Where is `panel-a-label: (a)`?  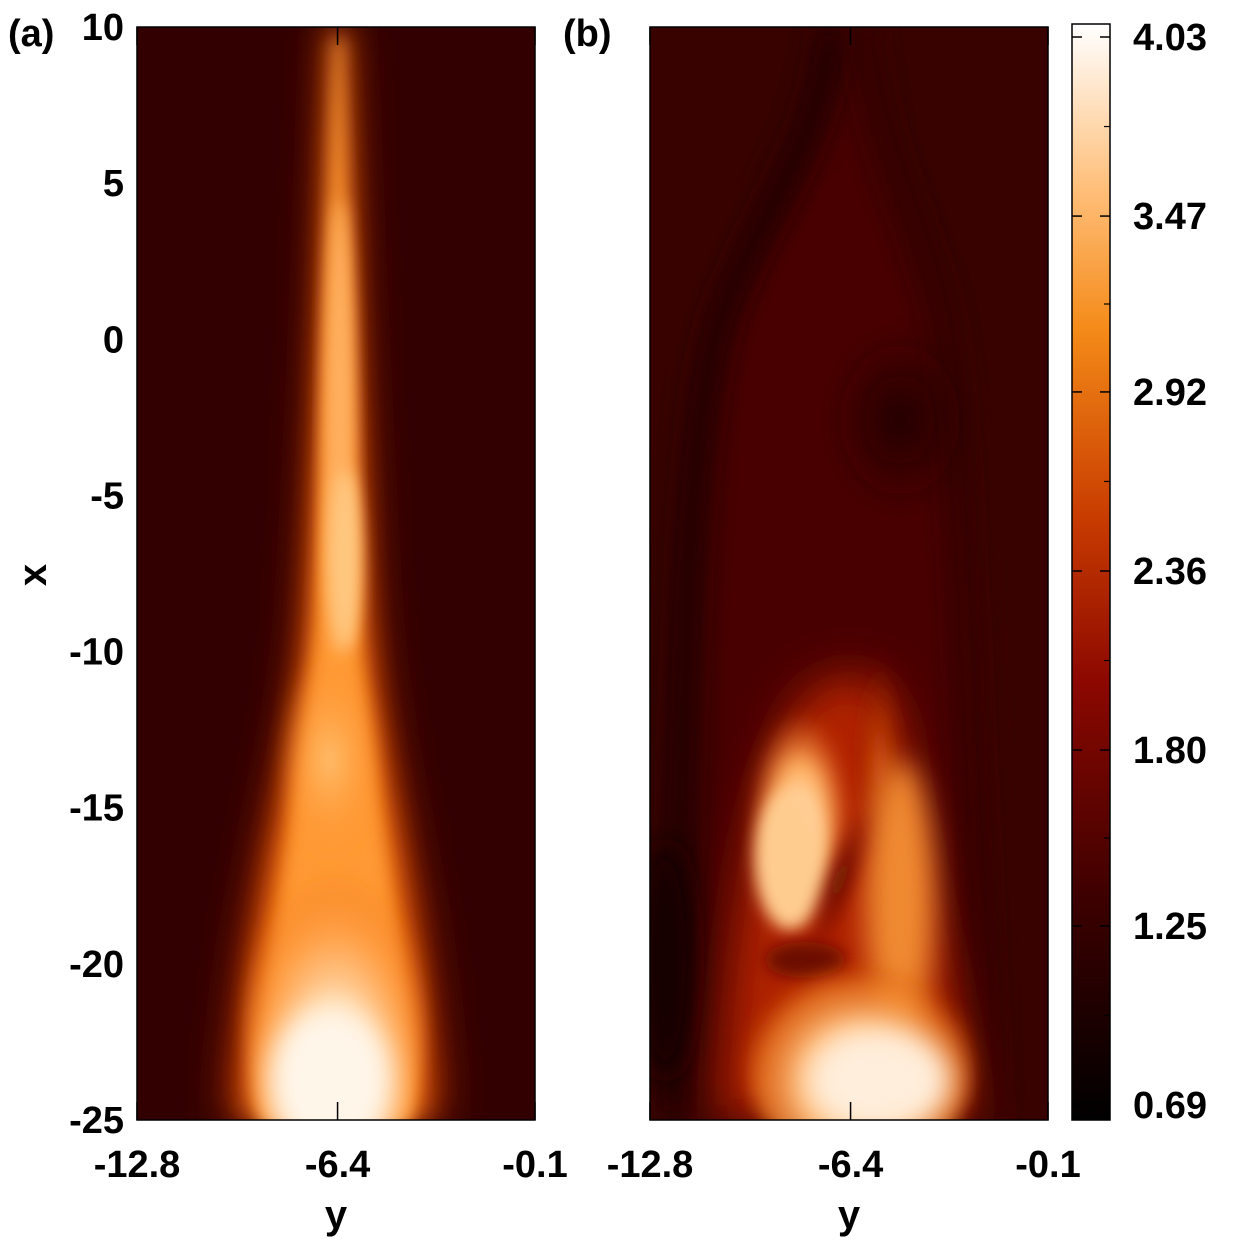 panel-a-label: (a) is located at coordinates (31, 34).